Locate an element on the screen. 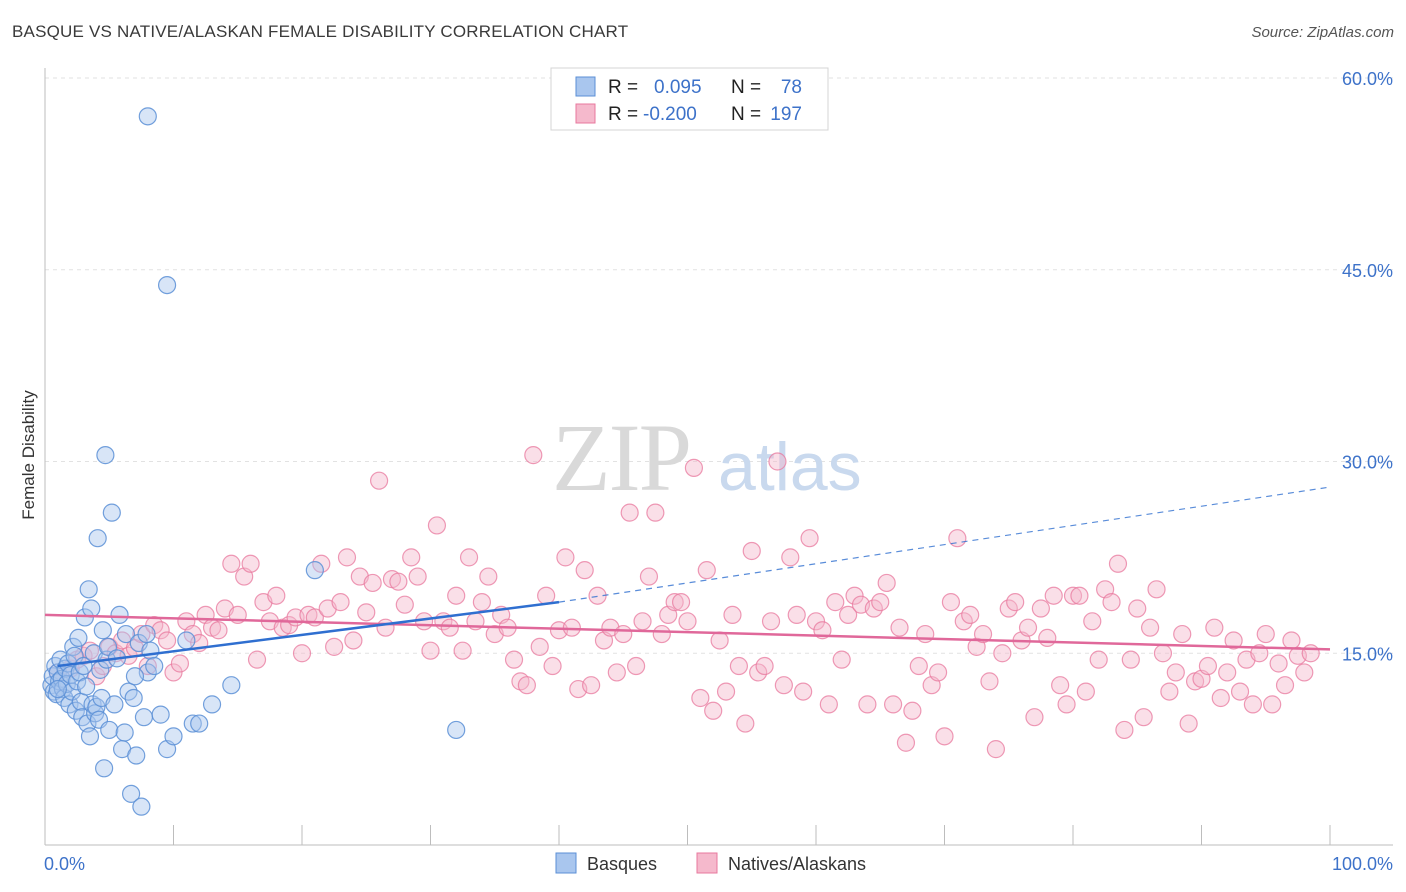  basques-trend-line is located at coordinates (308, 634).